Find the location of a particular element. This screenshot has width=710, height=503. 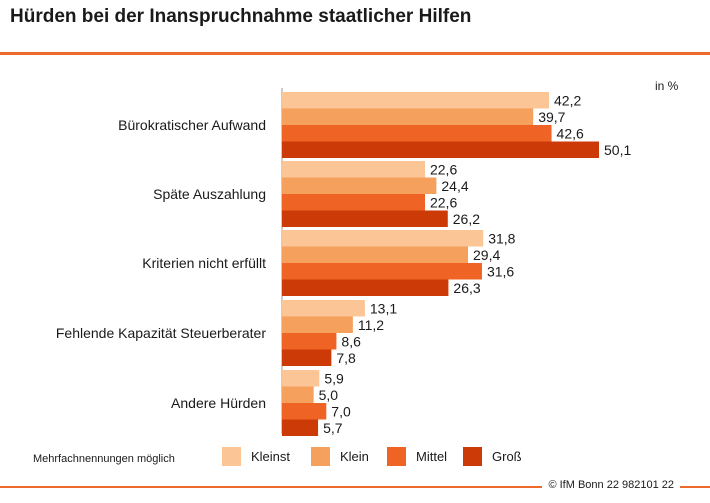

legend-label-gross: Groß is located at coordinates (507, 456).